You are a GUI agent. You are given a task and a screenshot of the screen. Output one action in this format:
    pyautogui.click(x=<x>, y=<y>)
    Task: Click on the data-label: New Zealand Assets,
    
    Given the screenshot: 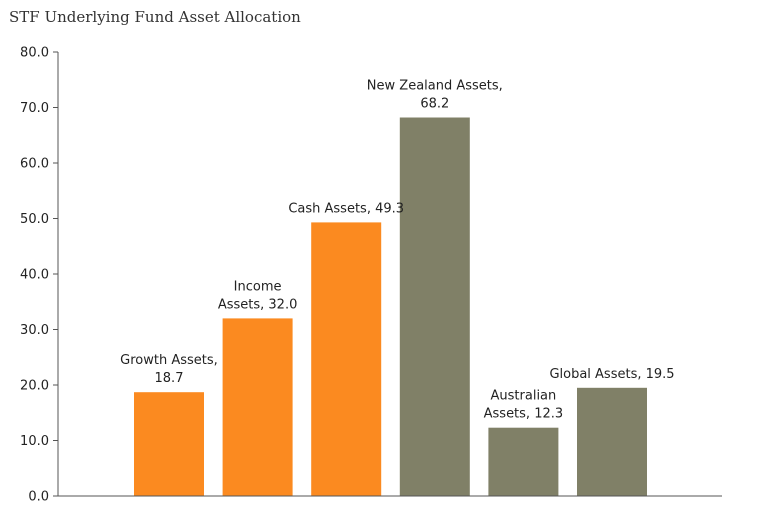 What is the action you would take?
    pyautogui.click(x=435, y=86)
    